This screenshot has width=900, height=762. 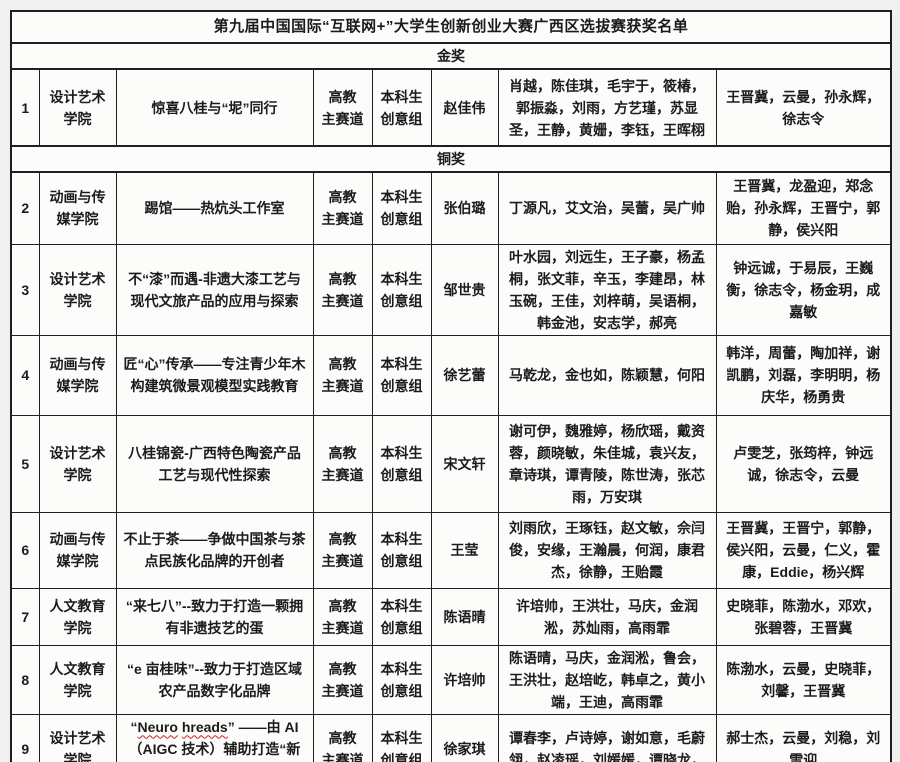 I want to click on cell-project-name: 不止于茶——争做中国茶与茶点民族化品牌的开创者, so click(x=214, y=550).